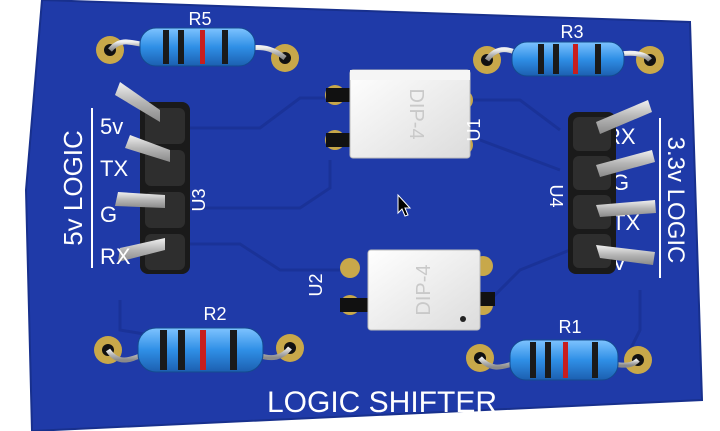  I want to click on header-u3-pin2-label: TX, so click(114, 168).